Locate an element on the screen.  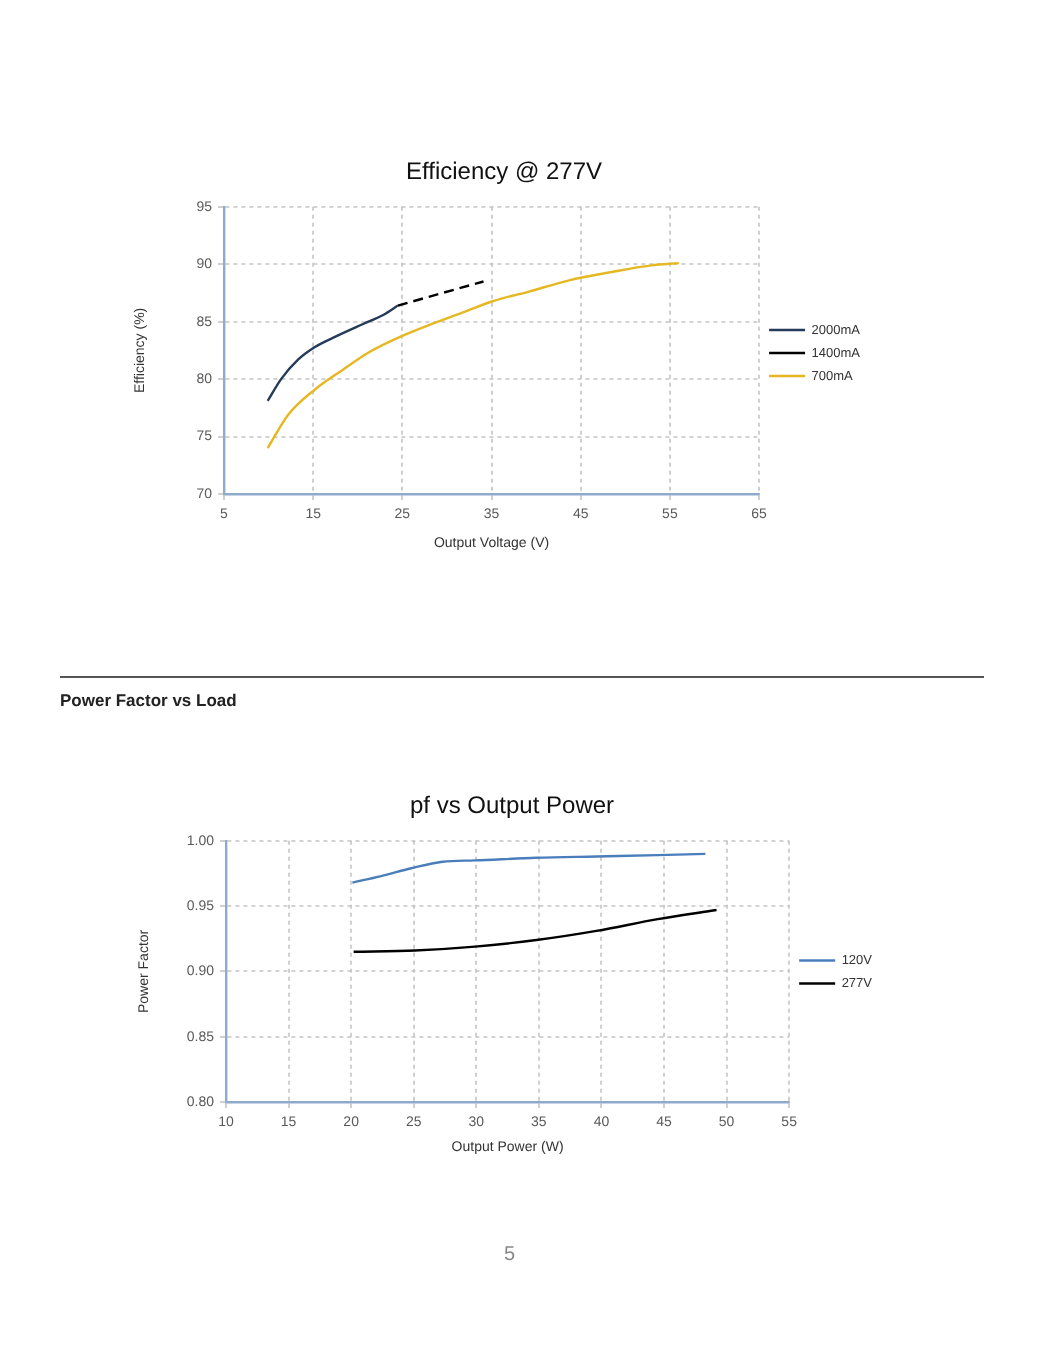
chart-title: Efficiency @ 277V is located at coordinates (504, 171).